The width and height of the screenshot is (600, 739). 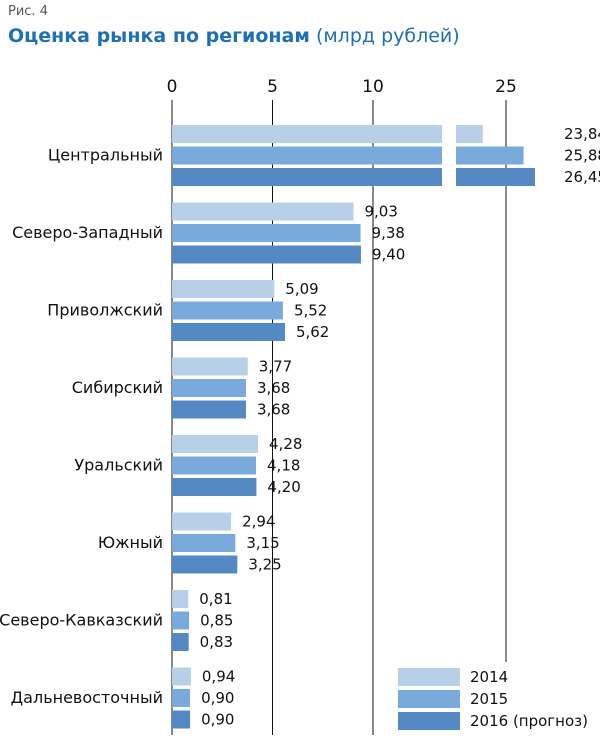 What do you see at coordinates (130, 542) in the screenshot?
I see `category-label: Южный` at bounding box center [130, 542].